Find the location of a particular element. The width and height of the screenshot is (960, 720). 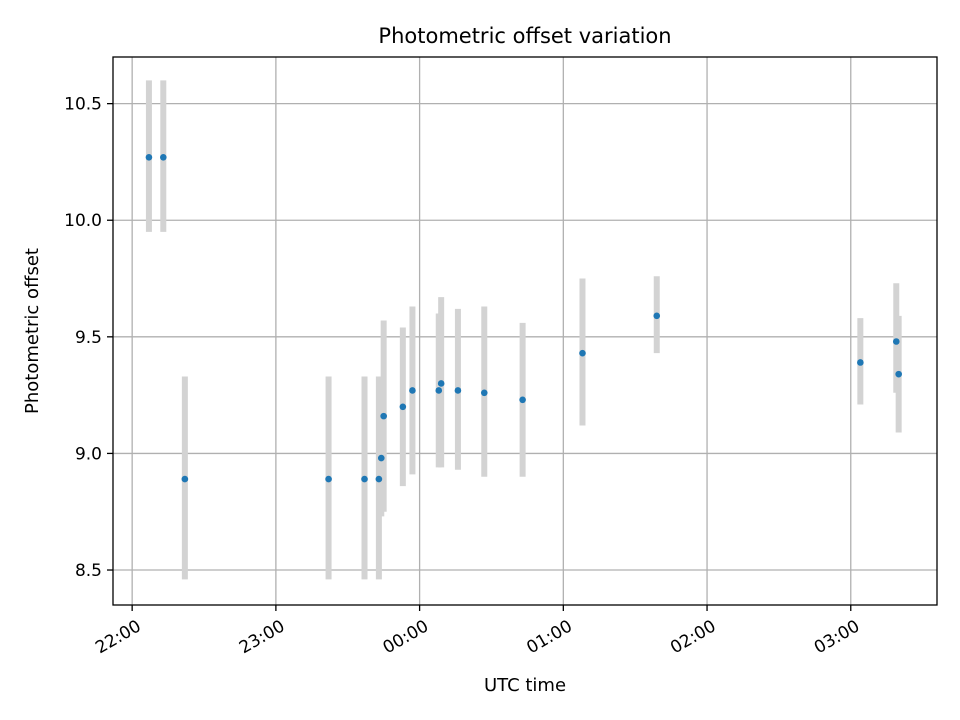

chart-title: Photometric offset variation is located at coordinates (524, 36).